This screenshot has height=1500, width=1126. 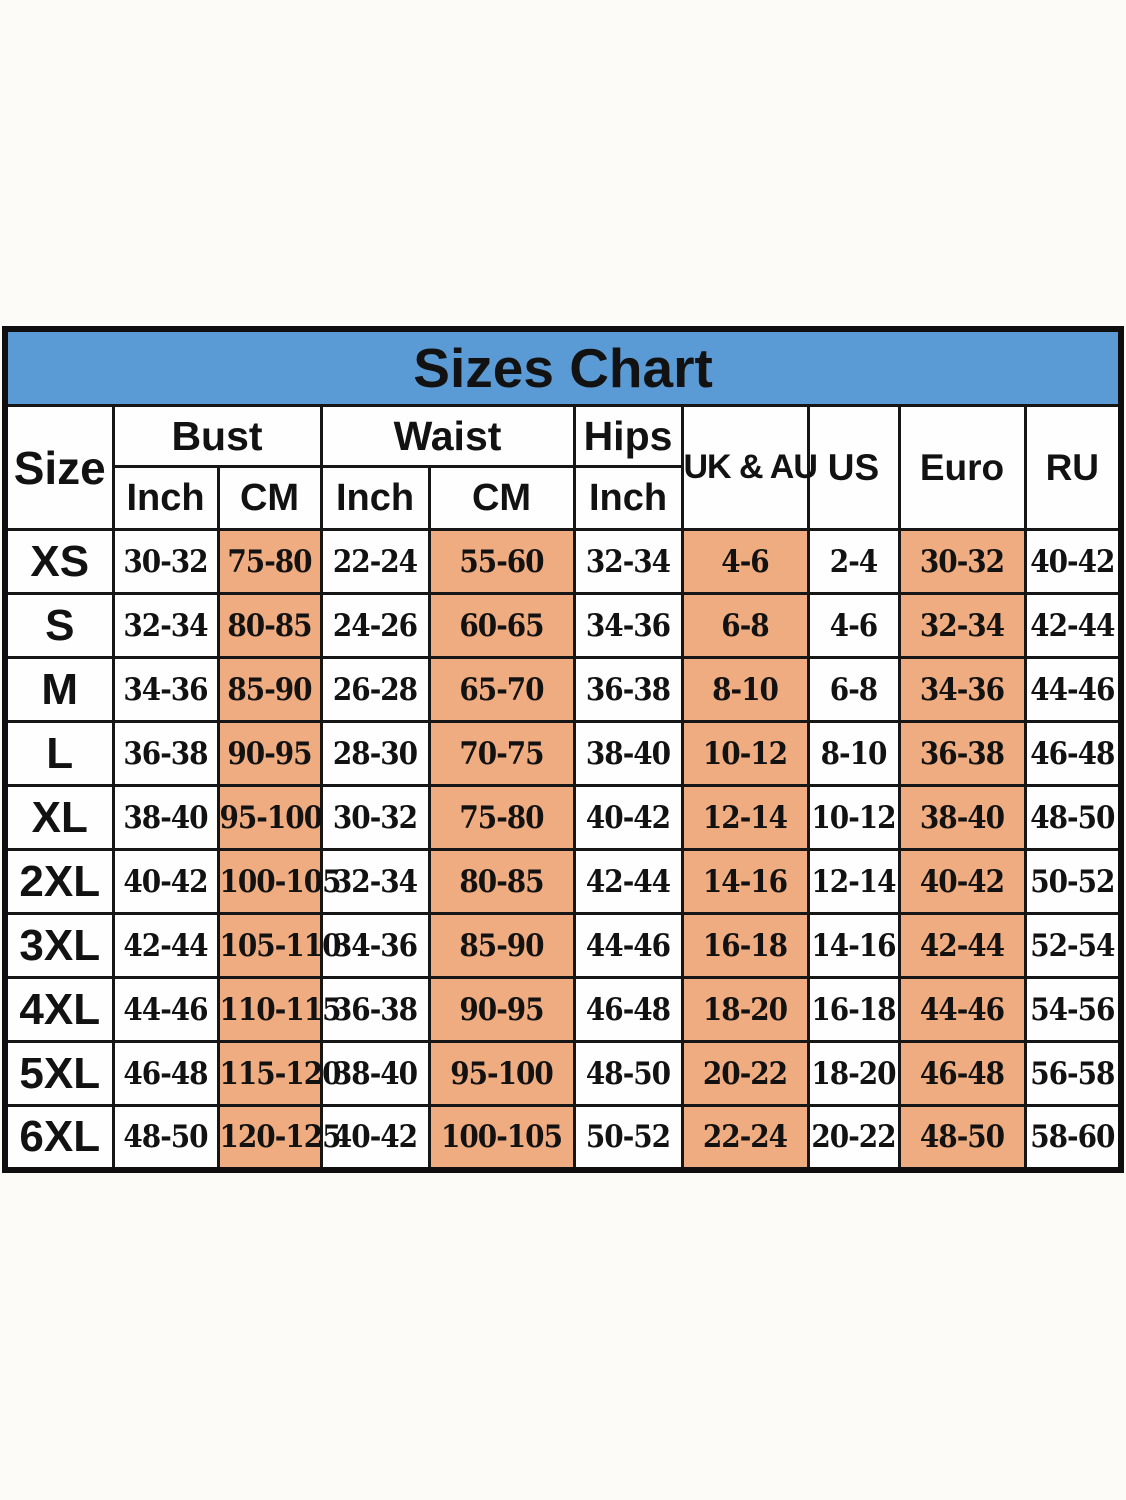 What do you see at coordinates (628, 945) in the screenshot?
I see `cell-hips-inch: 44-46` at bounding box center [628, 945].